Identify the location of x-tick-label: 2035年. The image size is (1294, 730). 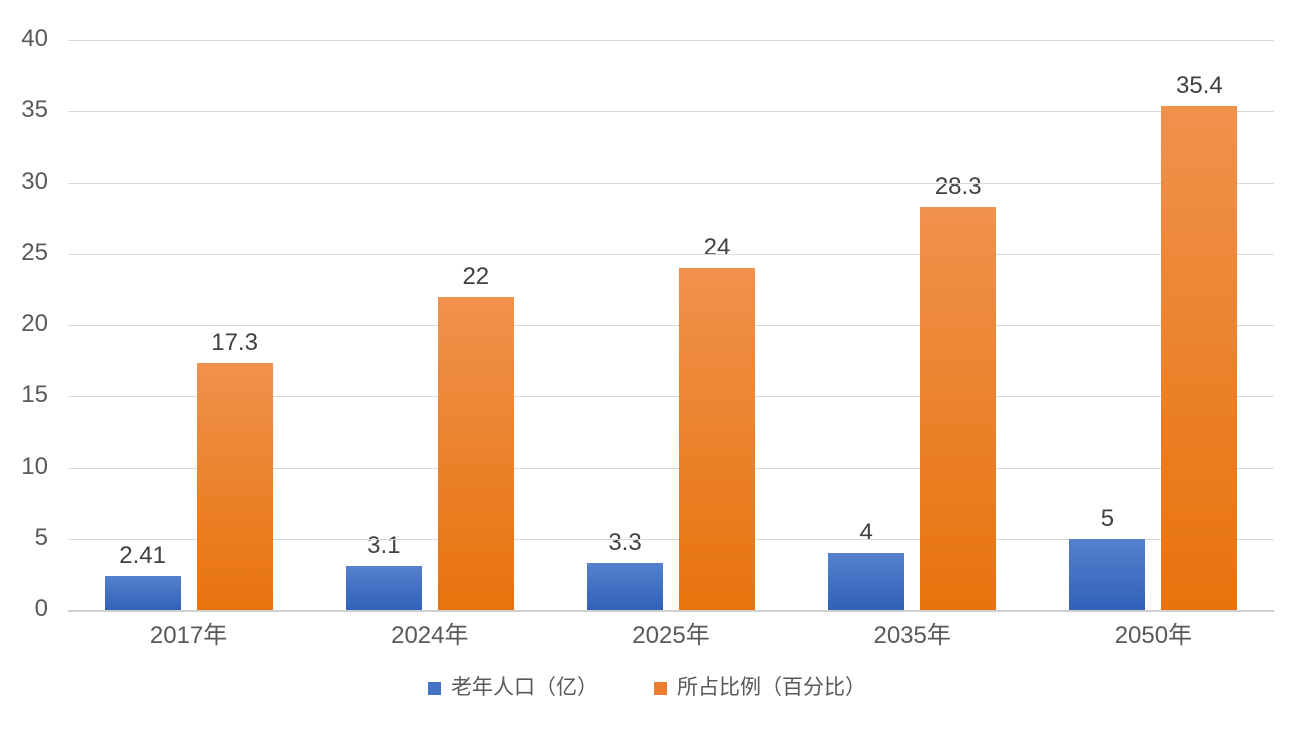
(912, 635).